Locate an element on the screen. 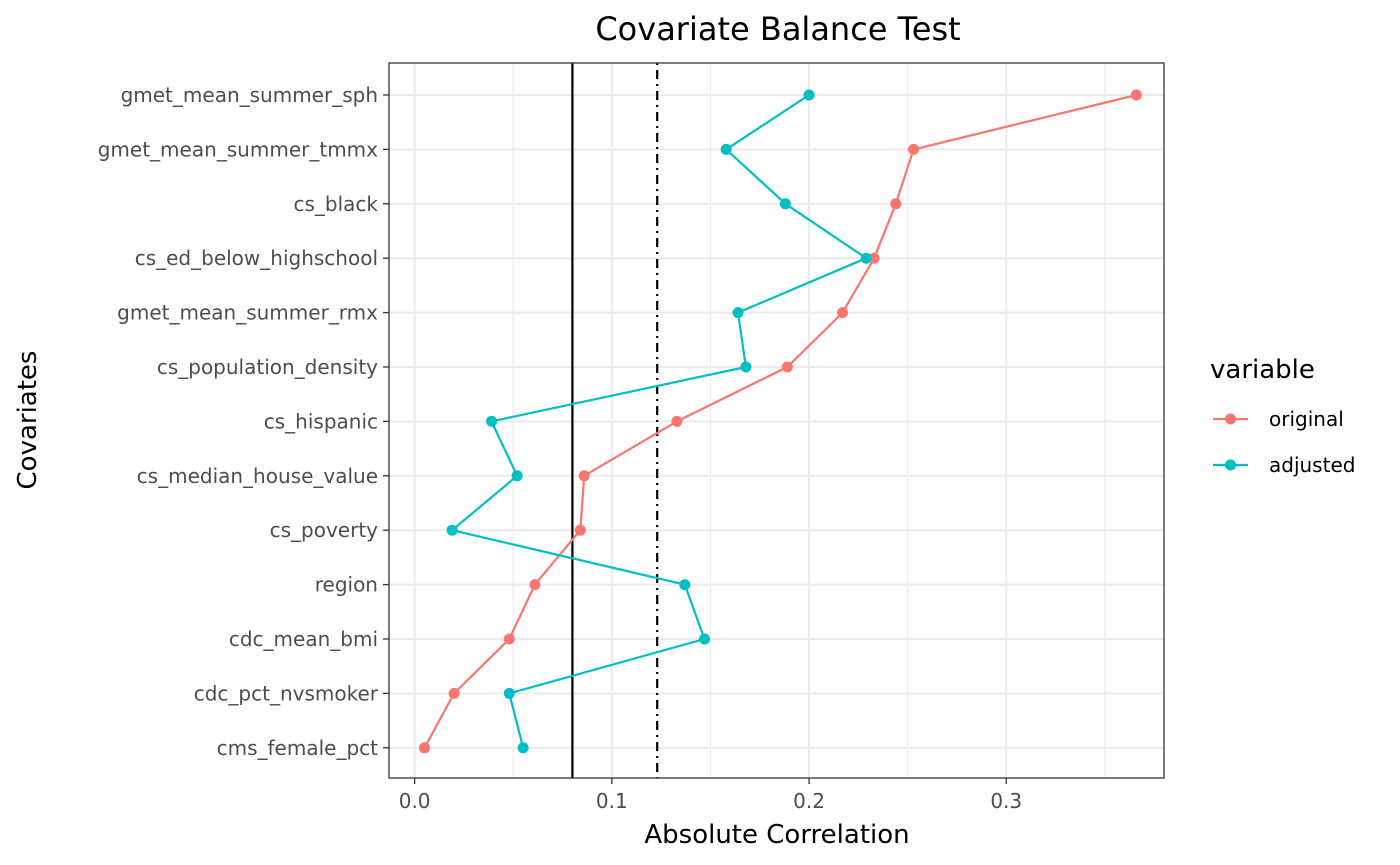 This screenshot has width=1400, height=865. y-tick-label: cs_population_density is located at coordinates (267, 367).